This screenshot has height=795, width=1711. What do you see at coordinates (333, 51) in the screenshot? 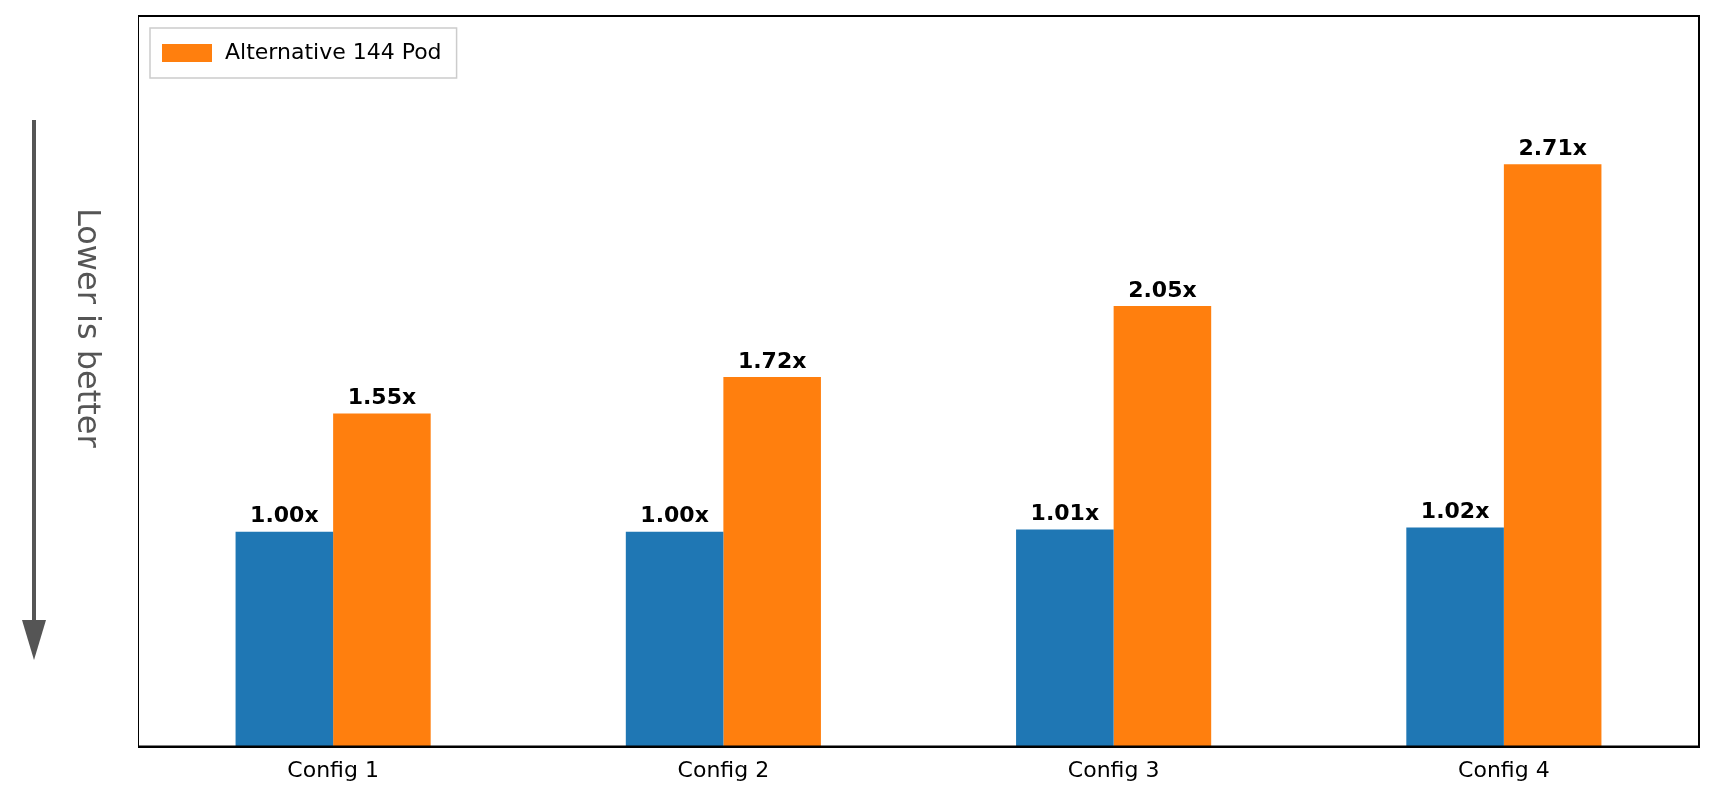
I see `legend-label: Alternative 144 Pod` at bounding box center [333, 51].